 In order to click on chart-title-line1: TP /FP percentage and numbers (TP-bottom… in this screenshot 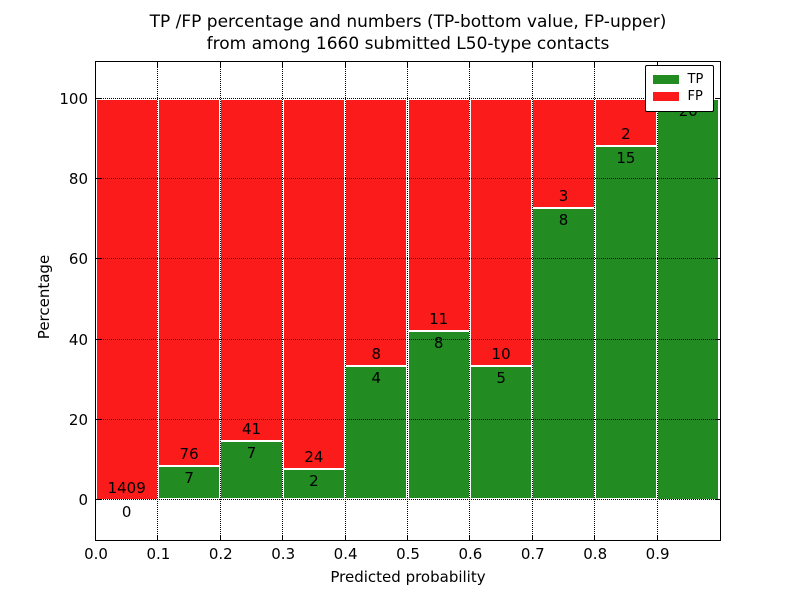, I will do `click(408, 22)`.